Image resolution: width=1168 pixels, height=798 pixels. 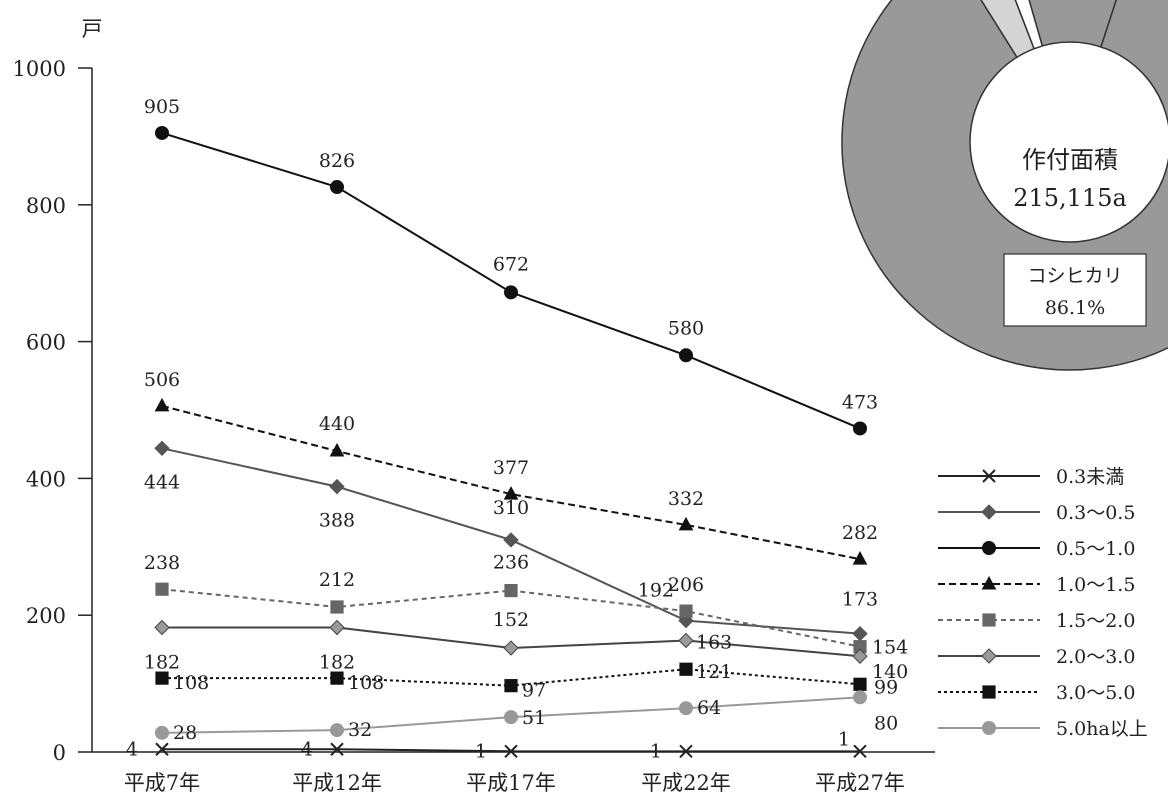 I want to click on legend-label: 3.0～5.0, so click(x=1095, y=693).